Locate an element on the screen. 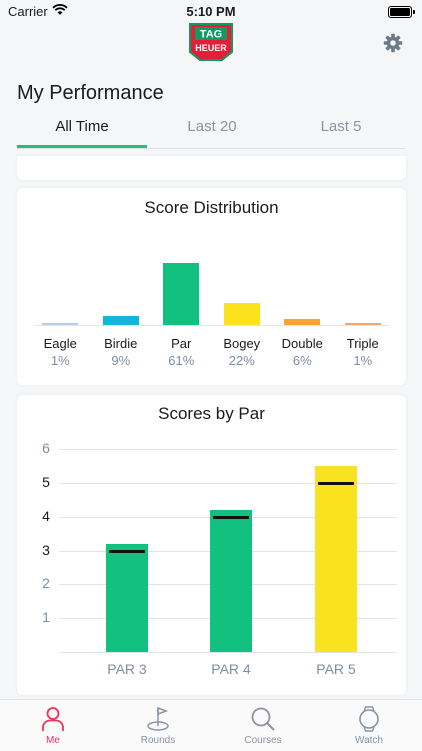 The width and height of the screenshot is (422, 751). gear-icon is located at coordinates (393, 43).